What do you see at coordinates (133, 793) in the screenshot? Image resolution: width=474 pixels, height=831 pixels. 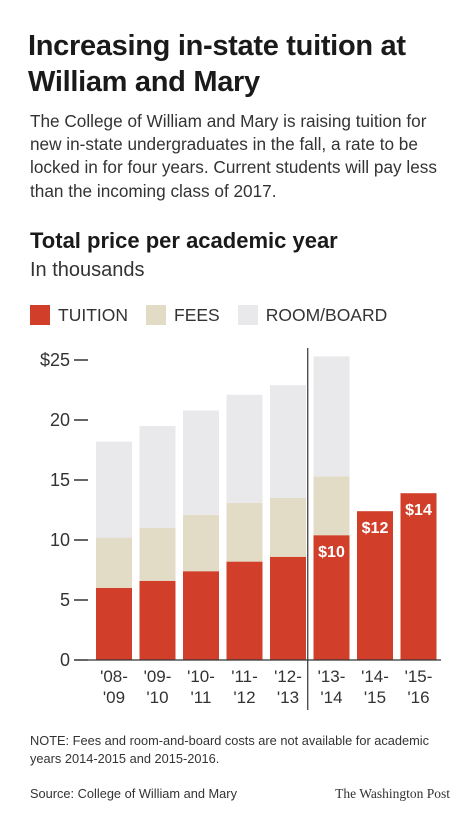 I see `source: Source: College of William and Mary` at bounding box center [133, 793].